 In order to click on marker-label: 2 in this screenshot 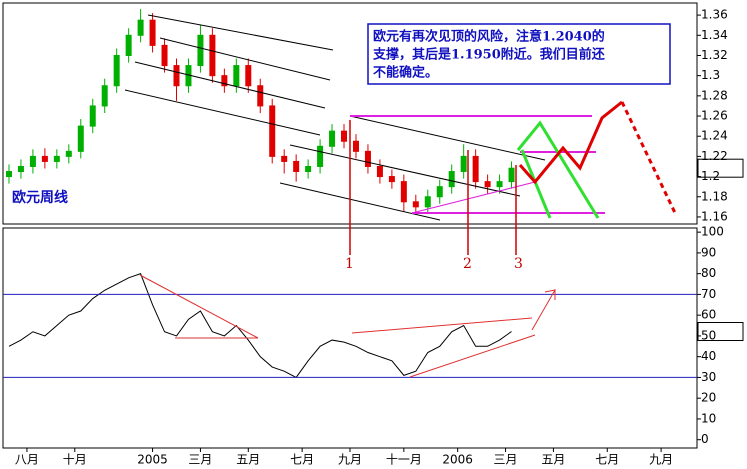, I will do `click(467, 264)`.